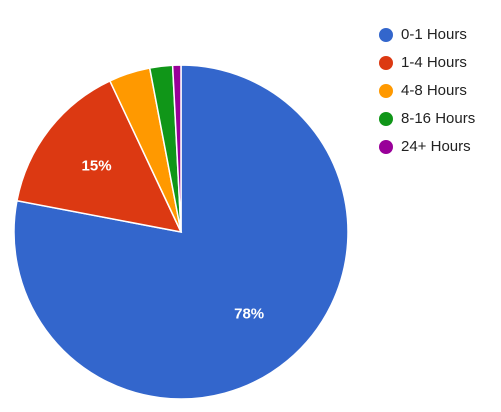 This screenshot has width=501, height=412. I want to click on slice-label: 78%, so click(249, 313).